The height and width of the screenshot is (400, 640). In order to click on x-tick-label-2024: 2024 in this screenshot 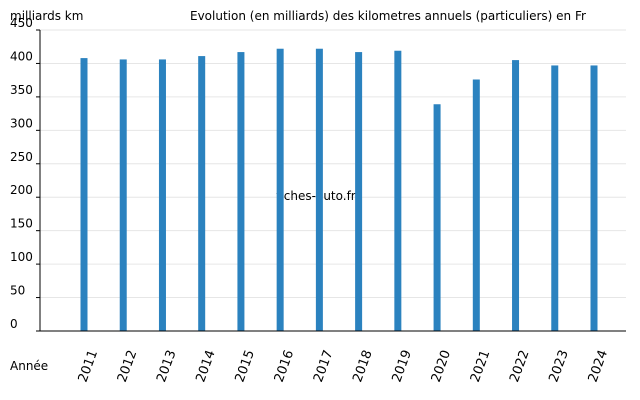, I will do `click(598, 366)`.